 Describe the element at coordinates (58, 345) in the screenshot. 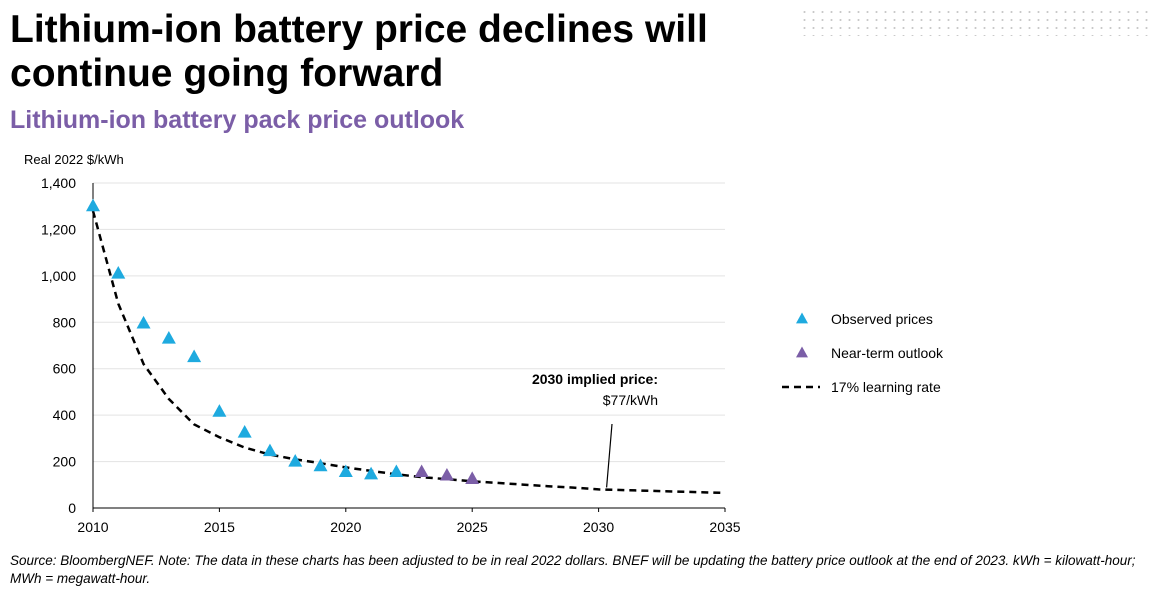

I see `y-tick-labels: 0 200 400 600 800 1,000 1,200 1,400` at that location.